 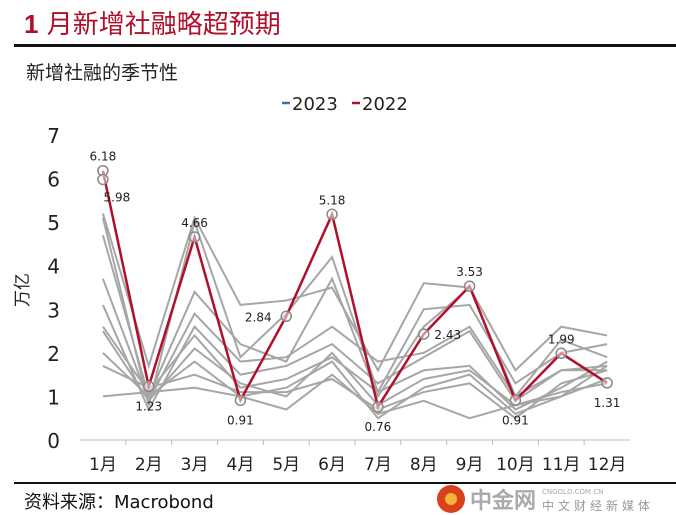 I want to click on y-axis-label: 万亿, so click(x=23, y=290).